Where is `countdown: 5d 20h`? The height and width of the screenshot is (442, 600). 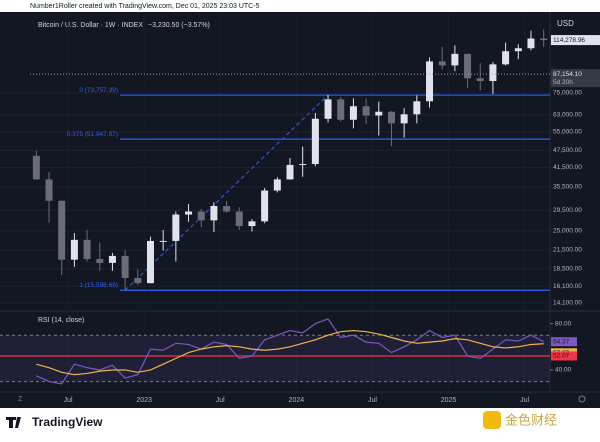 countdown: 5d 20h is located at coordinates (563, 82).